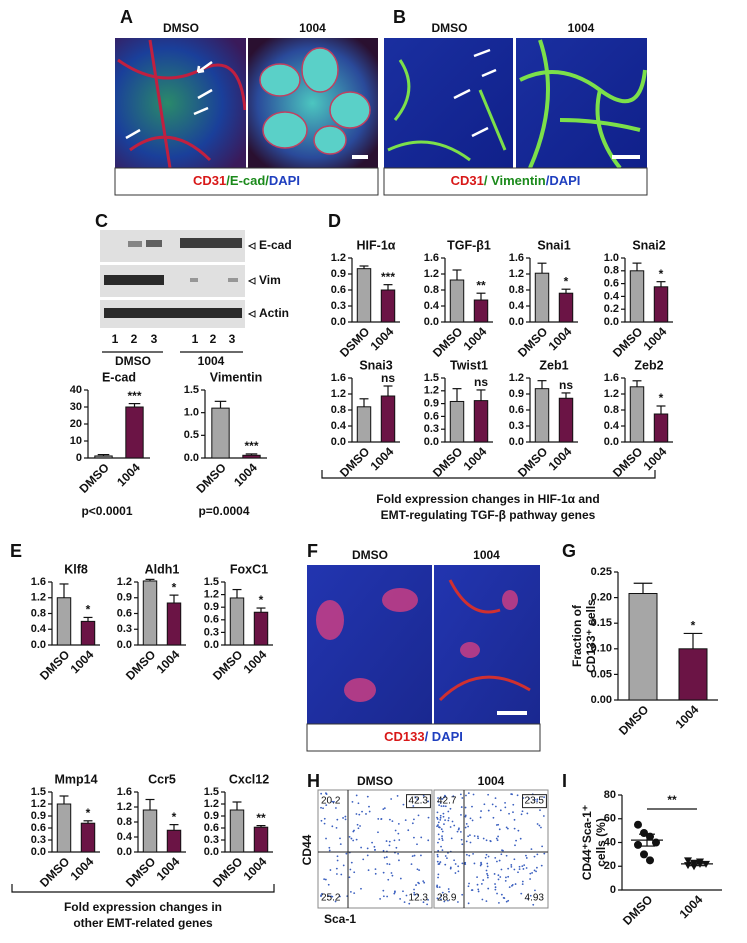 This screenshot has height=943, width=747. I want to click on x-tick-label: DMSO, so click(94, 477).